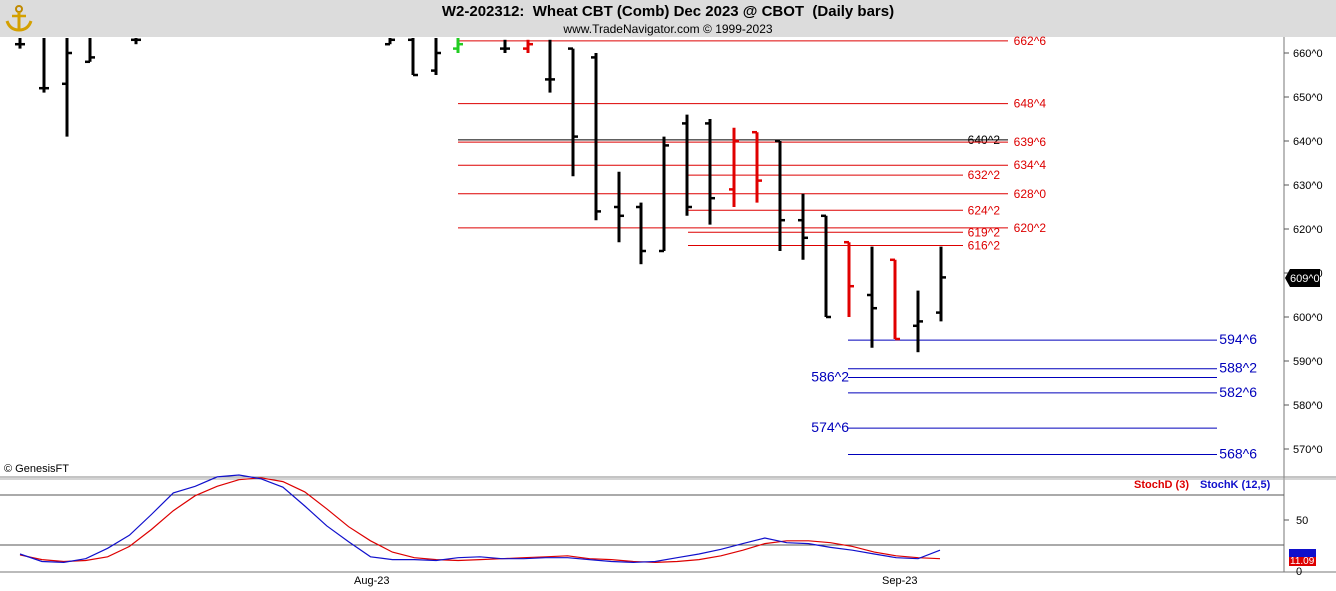 The height and width of the screenshot is (591, 1336). I want to click on price-axis-label: 570^0, so click(1308, 450).